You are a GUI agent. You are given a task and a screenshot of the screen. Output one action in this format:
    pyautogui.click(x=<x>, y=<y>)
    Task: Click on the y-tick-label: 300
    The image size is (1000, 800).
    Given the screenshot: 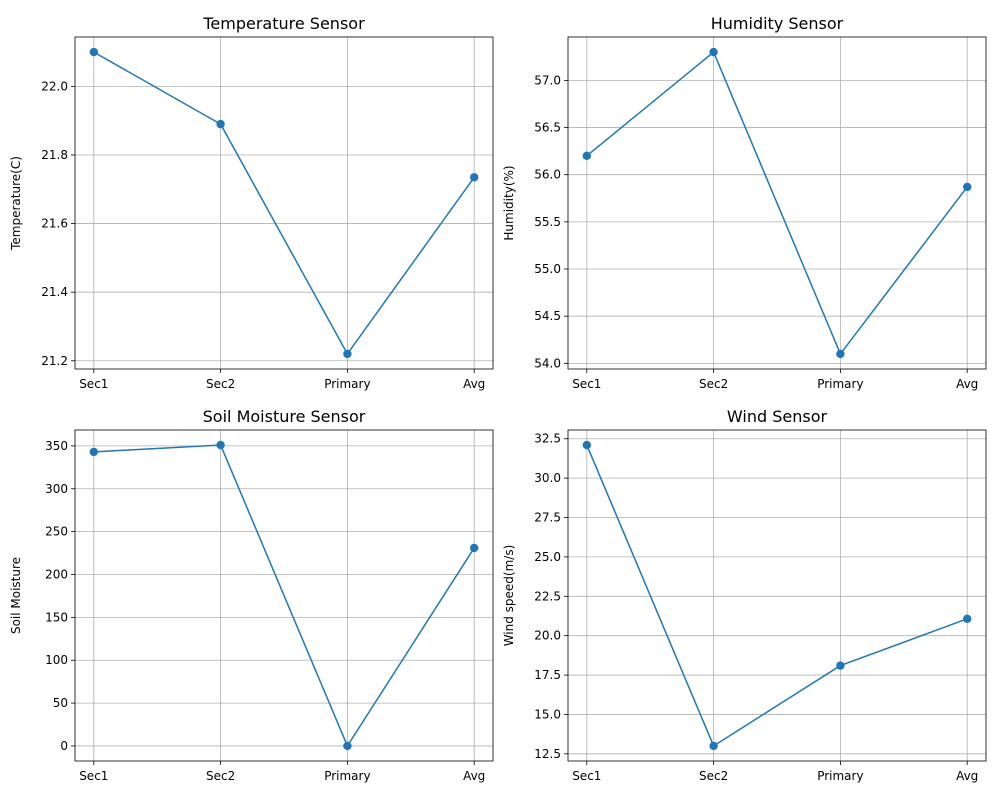 What is the action you would take?
    pyautogui.click(x=56, y=489)
    